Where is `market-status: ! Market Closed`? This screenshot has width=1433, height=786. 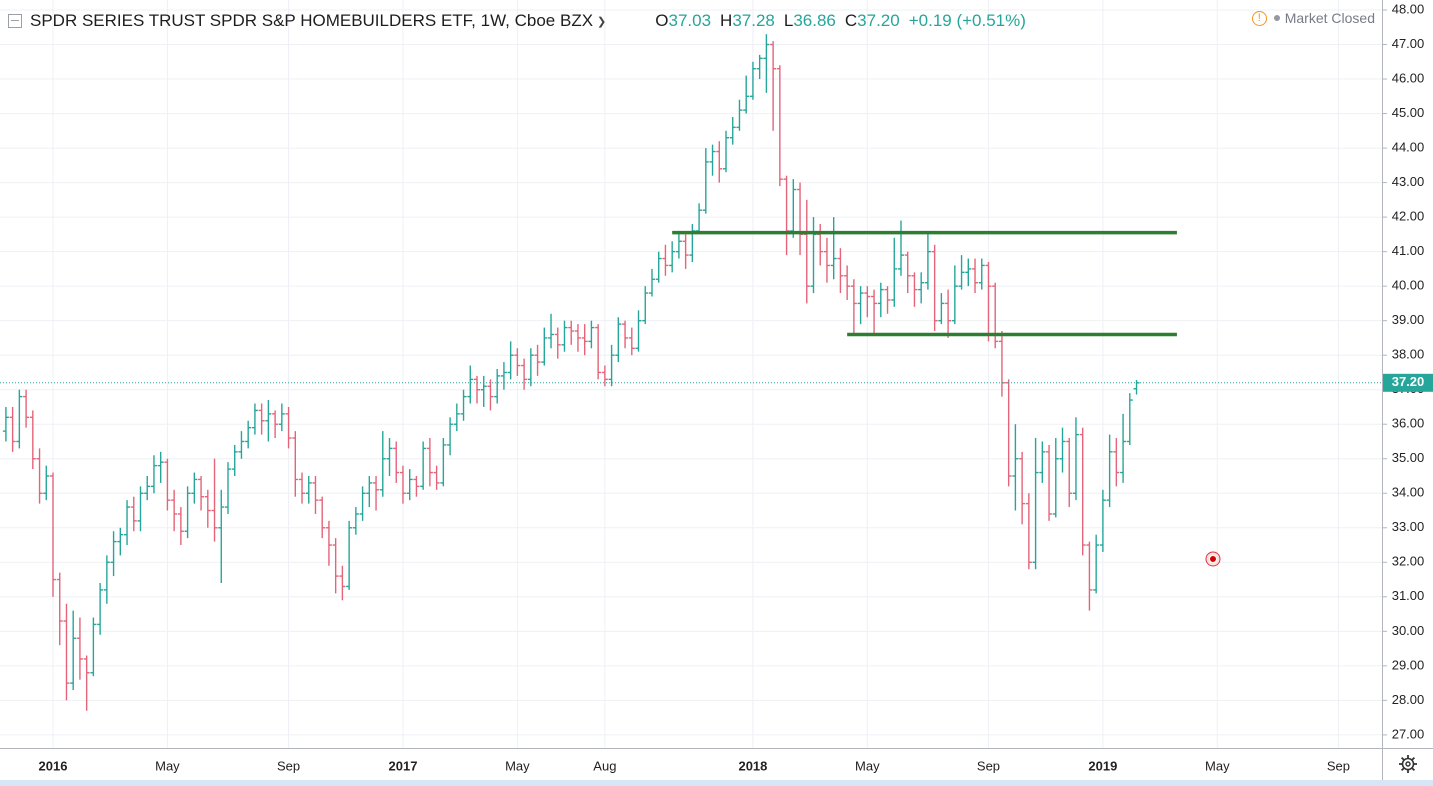
market-status: ! Market Closed is located at coordinates (1313, 18).